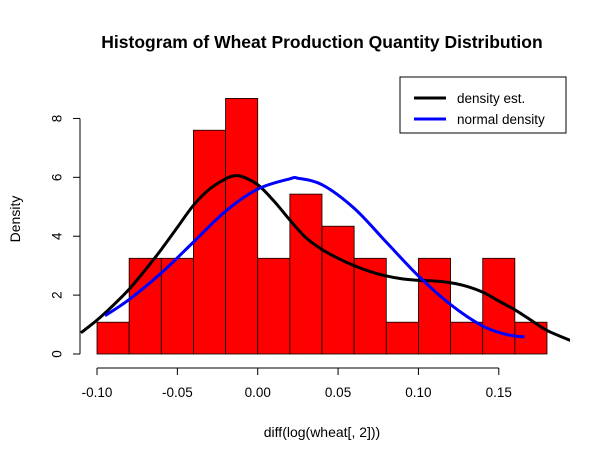 This screenshot has height=463, width=606. I want to click on y-tick-label-1: 2, so click(57, 295).